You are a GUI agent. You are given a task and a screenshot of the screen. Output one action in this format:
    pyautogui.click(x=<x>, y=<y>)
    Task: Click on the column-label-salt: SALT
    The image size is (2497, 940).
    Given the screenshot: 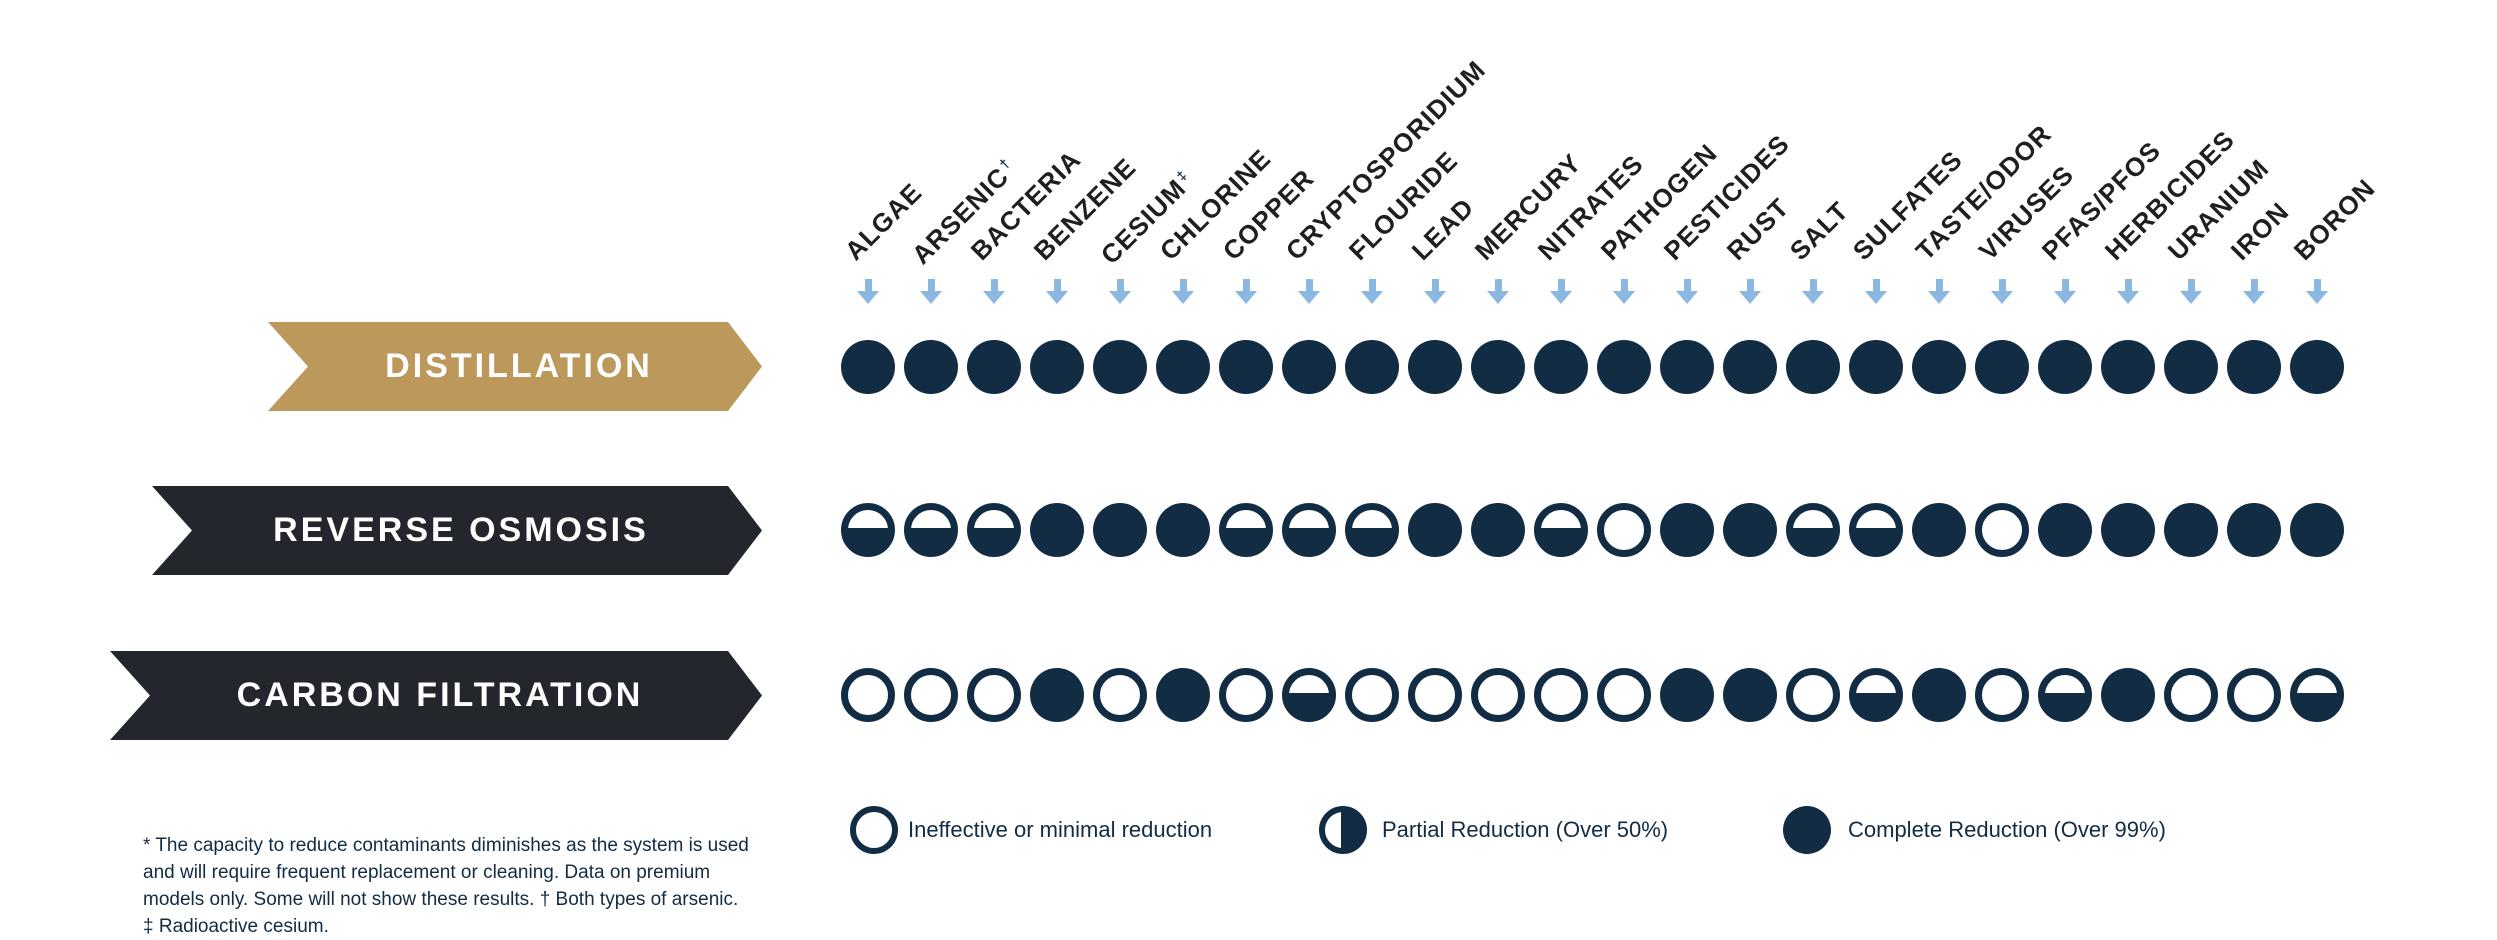 What is the action you would take?
    pyautogui.click(x=1819, y=230)
    